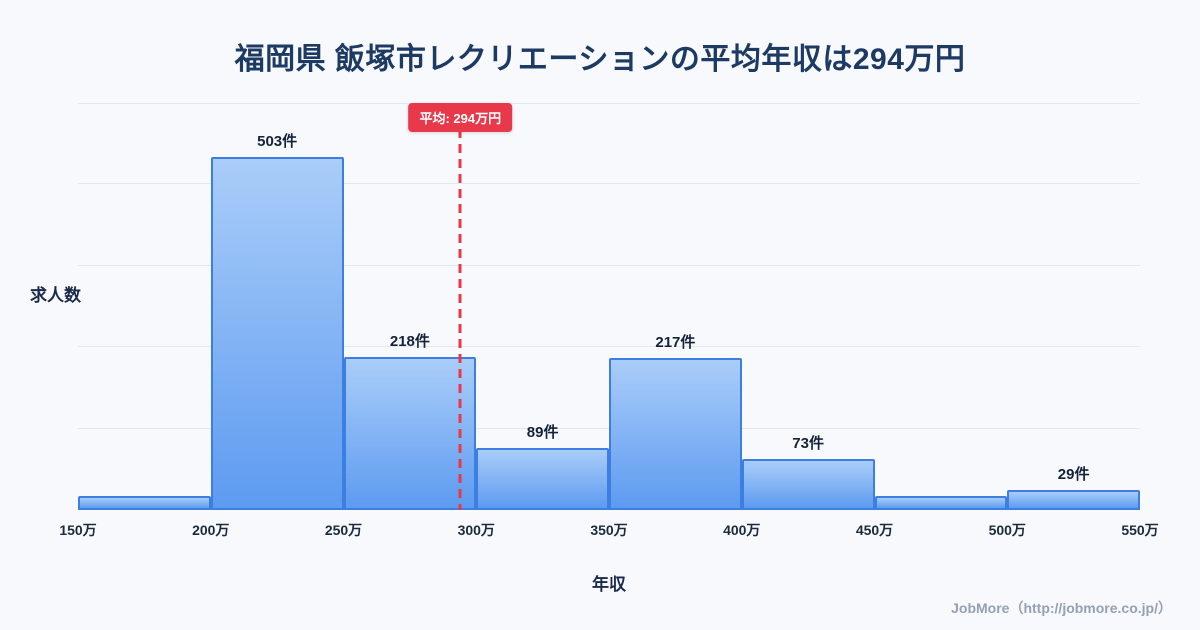  I want to click on bar-value-label: 217件, so click(675, 342).